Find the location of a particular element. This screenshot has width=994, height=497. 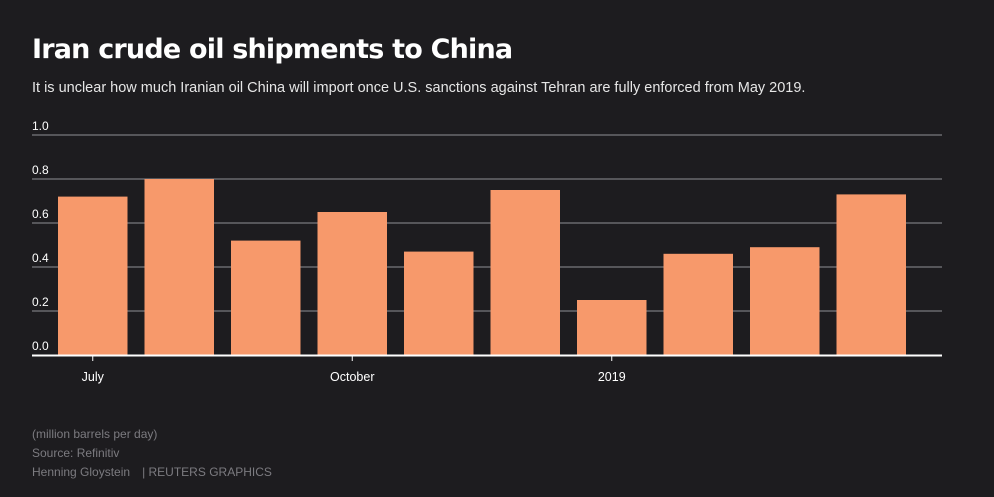

y-tick-label: 1.0 is located at coordinates (40, 126).